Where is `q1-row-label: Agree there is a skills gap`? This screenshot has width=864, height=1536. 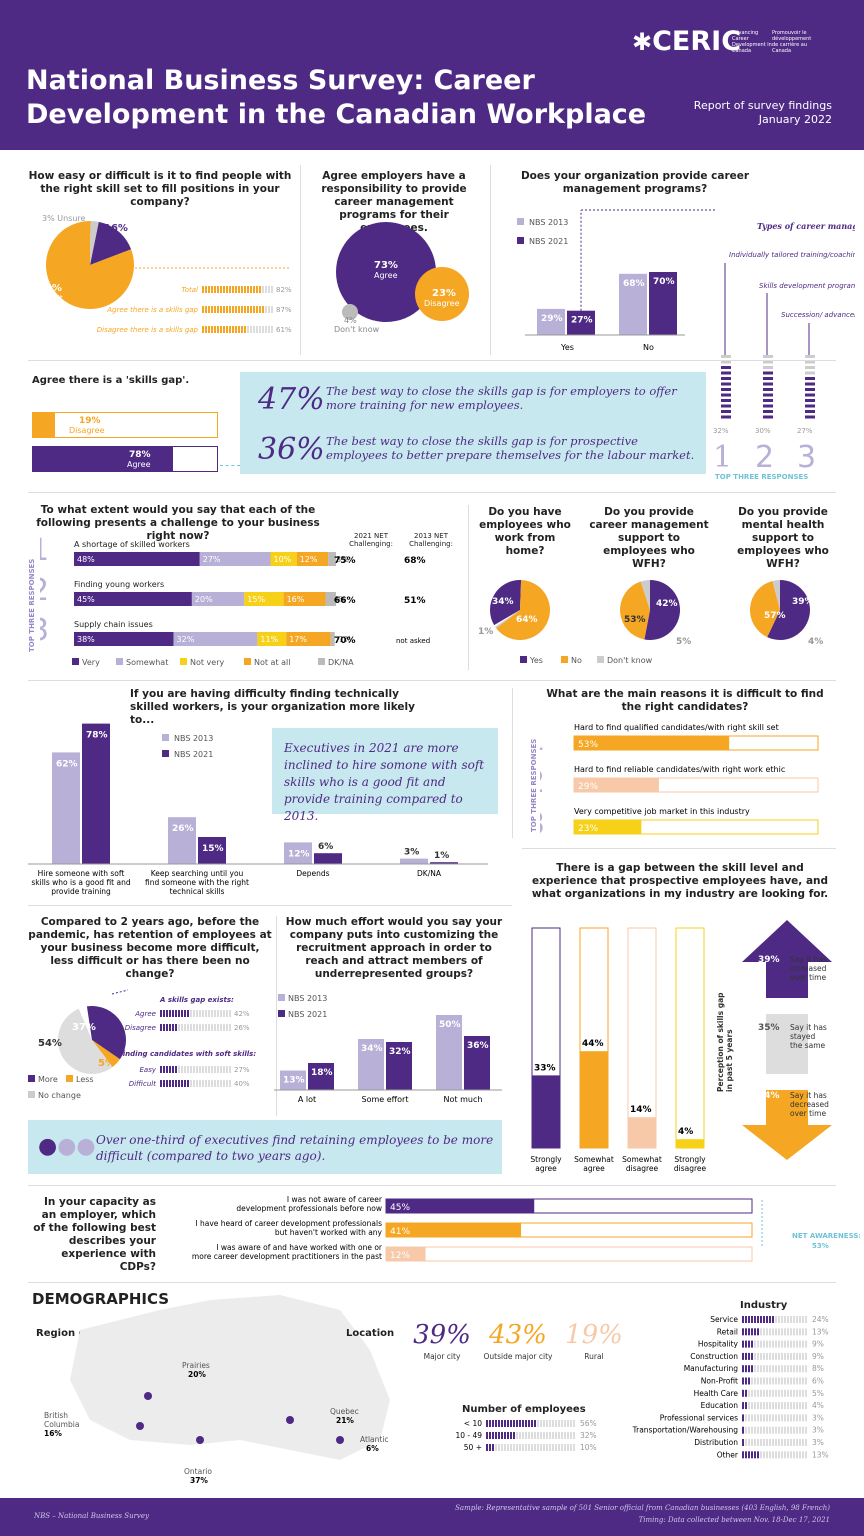 q1-row-label: Agree there is a skills gap is located at coordinates (152, 310).